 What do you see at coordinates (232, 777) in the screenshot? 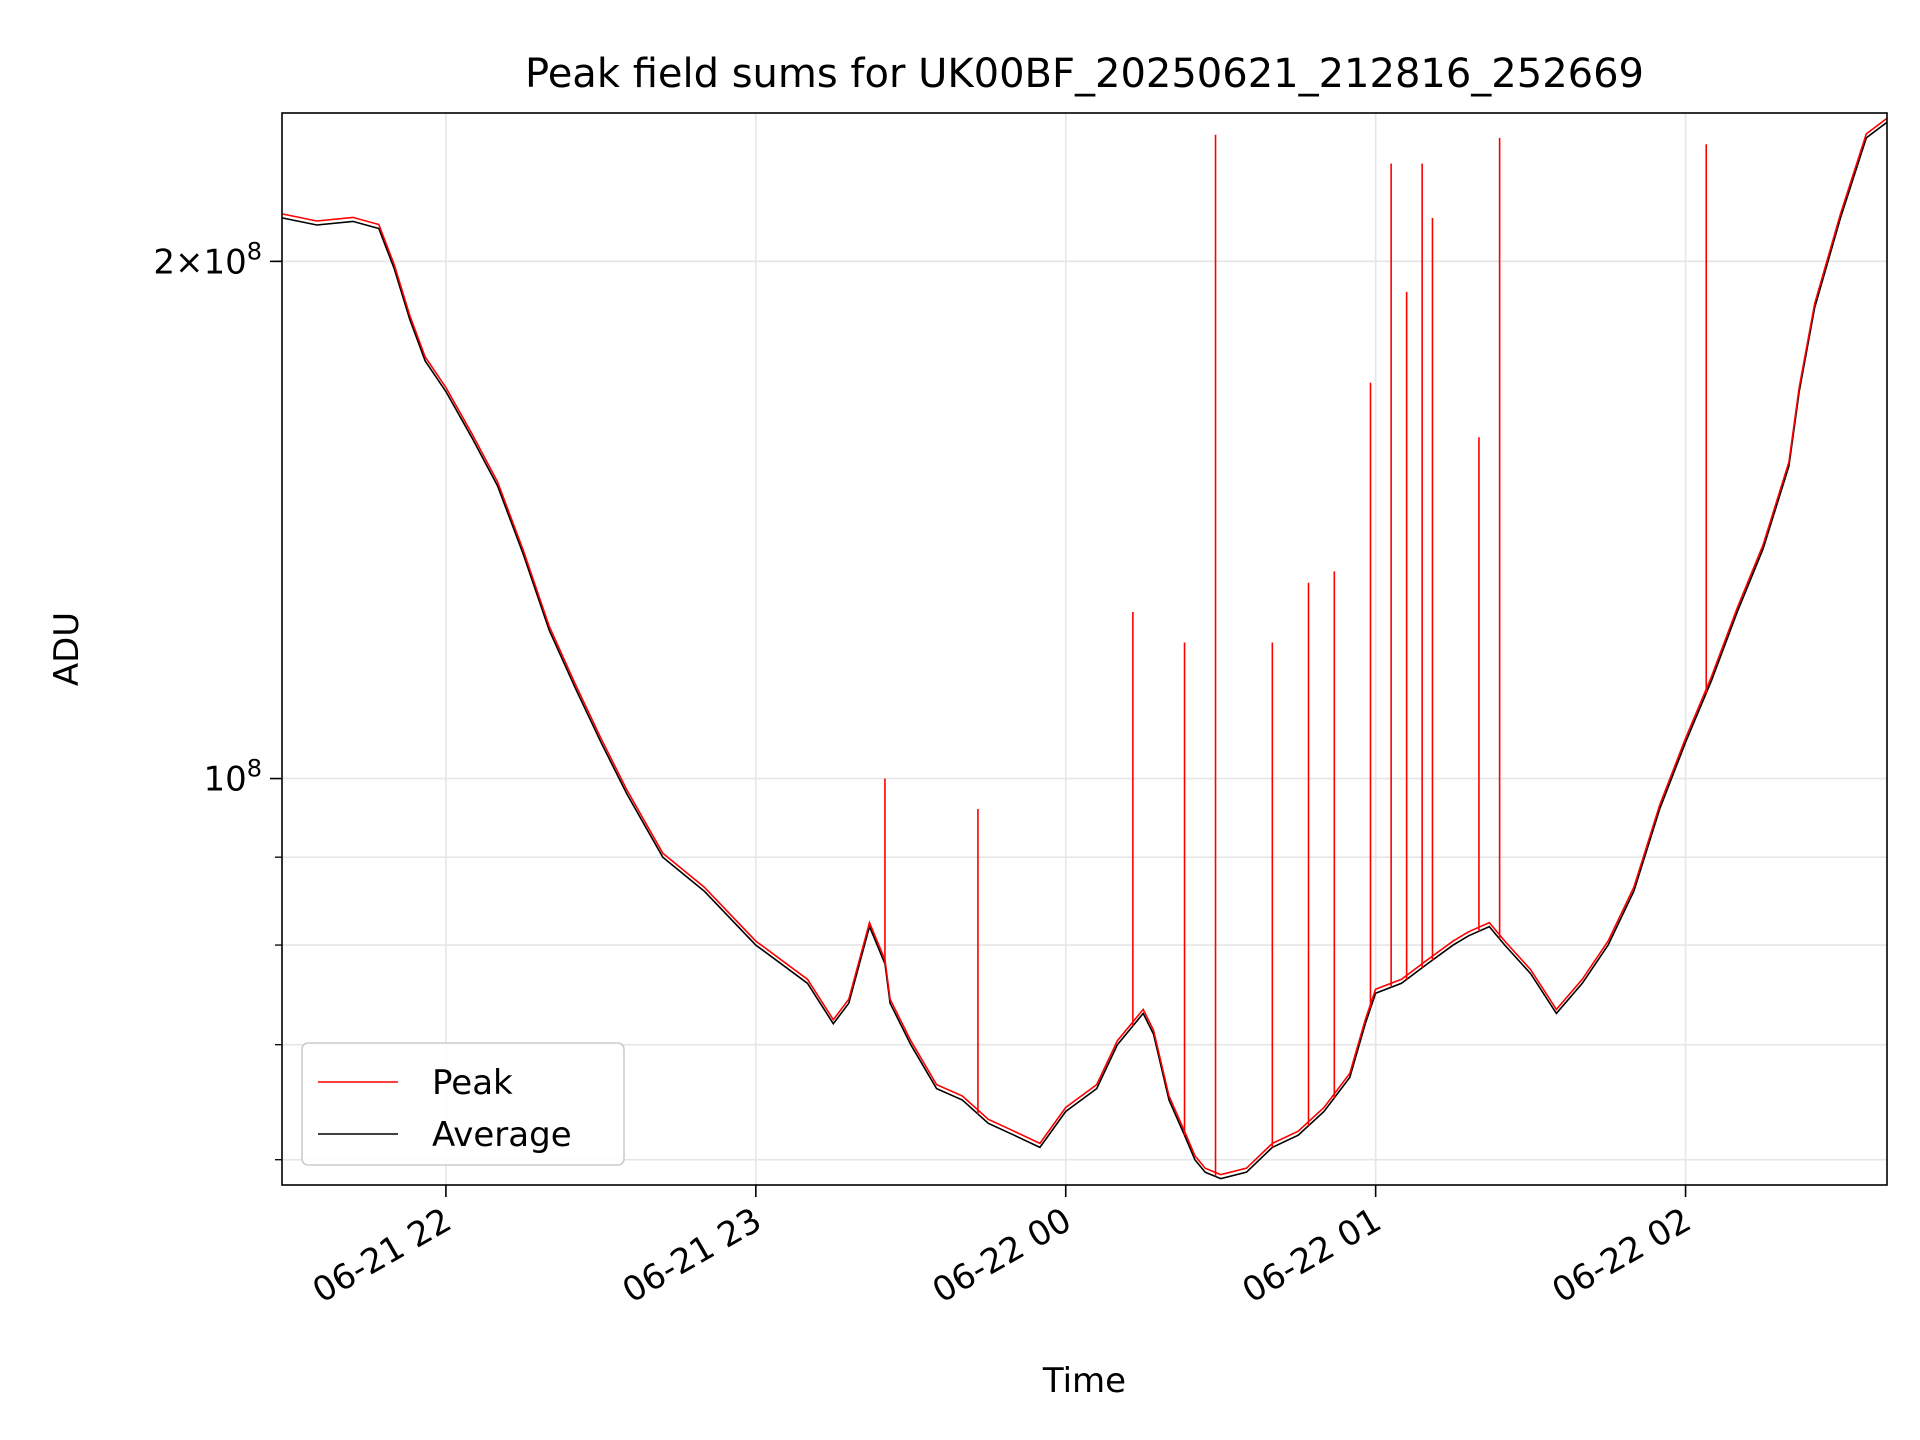
I see `y-tick-label: 108` at bounding box center [232, 777].